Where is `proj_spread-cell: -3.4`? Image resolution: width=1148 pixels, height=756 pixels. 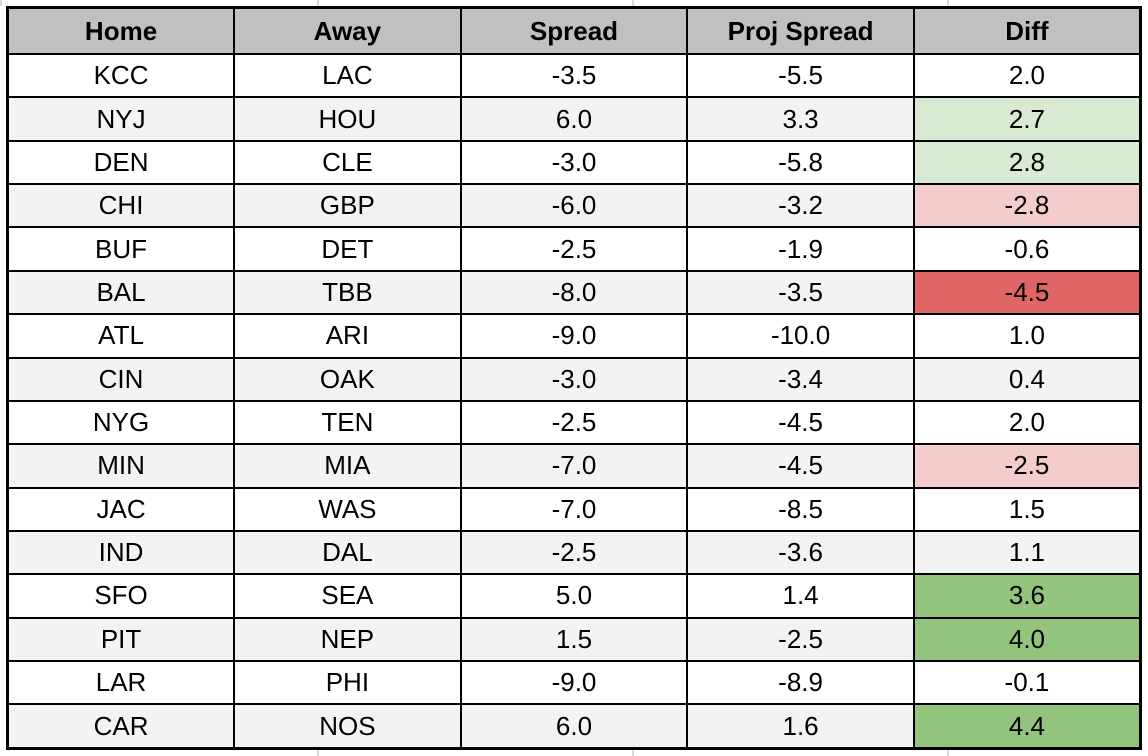 proj_spread-cell: -3.4 is located at coordinates (800, 379).